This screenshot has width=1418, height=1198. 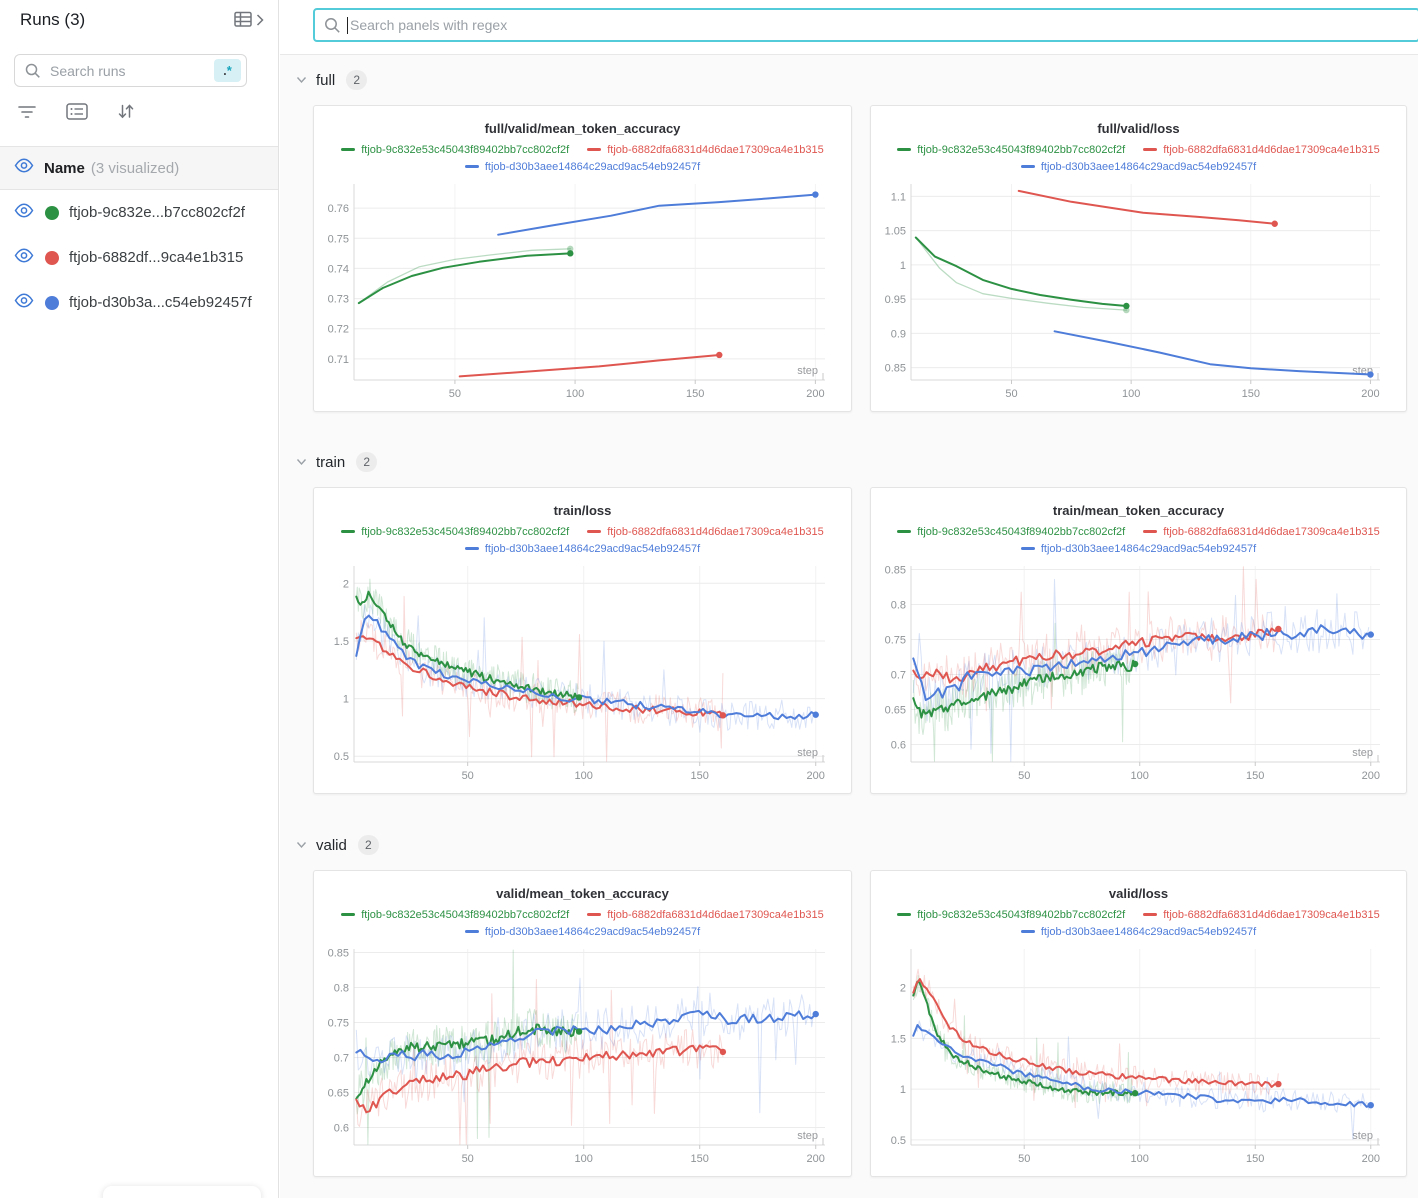 I want to click on section-header-valid: valid 2, so click(x=337, y=845).